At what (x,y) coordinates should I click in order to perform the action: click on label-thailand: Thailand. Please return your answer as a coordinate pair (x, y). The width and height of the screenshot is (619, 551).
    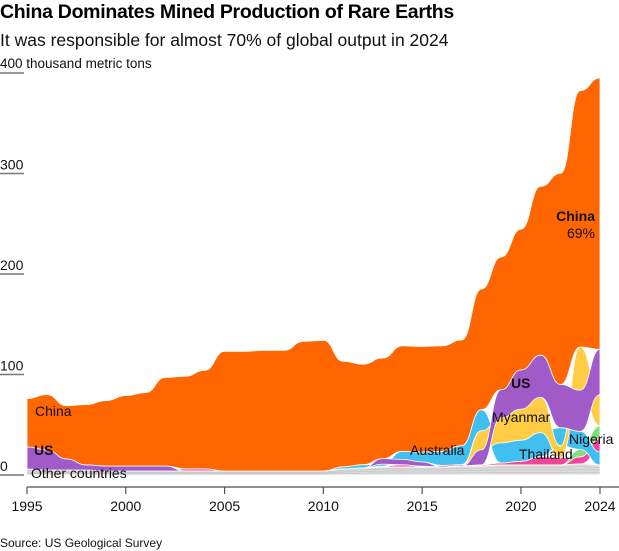
    Looking at the image, I should click on (546, 454).